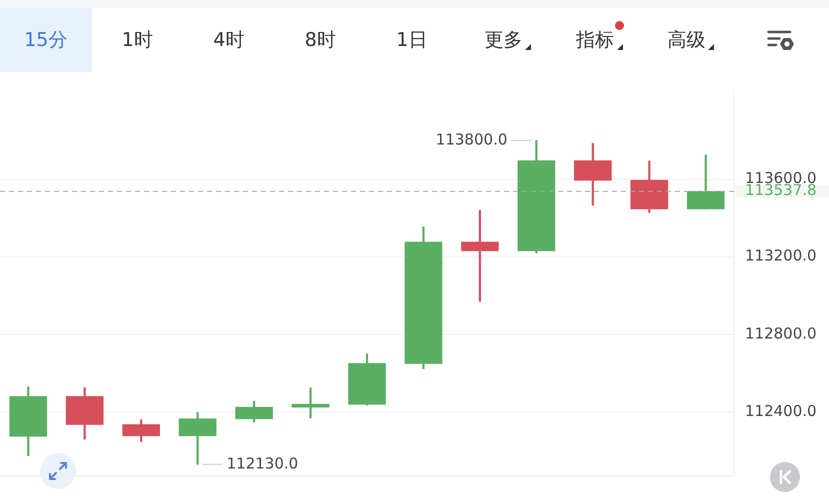  I want to click on annotation: 112130.0, so click(262, 463).